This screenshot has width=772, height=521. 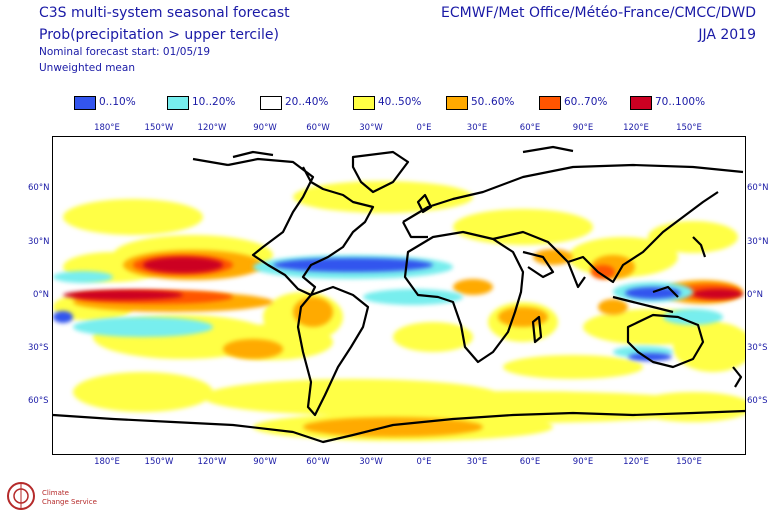 What do you see at coordinates (424, 128) in the screenshot?
I see `lon-label-top: 0°E` at bounding box center [424, 128].